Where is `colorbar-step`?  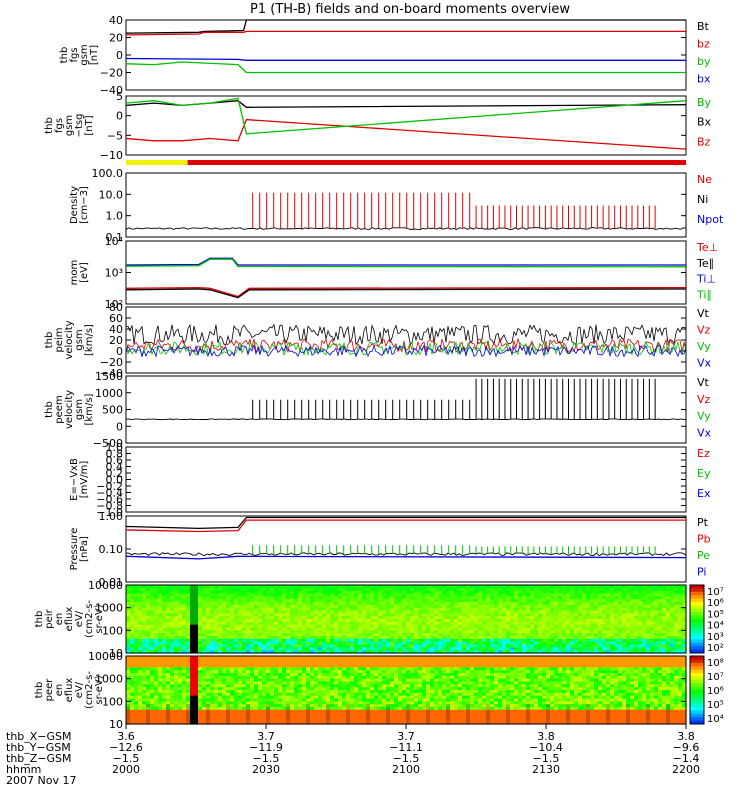 colorbar-step is located at coordinates (697, 621).